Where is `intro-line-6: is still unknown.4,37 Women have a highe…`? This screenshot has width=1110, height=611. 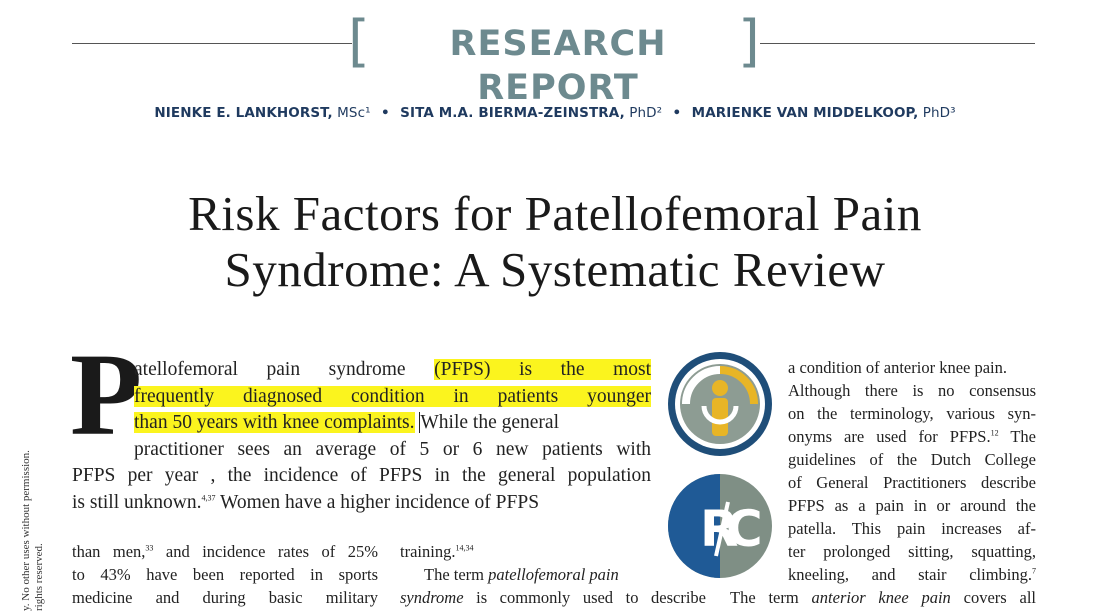 intro-line-6: is still unknown.4,37 Women have a highe… is located at coordinates (306, 502).